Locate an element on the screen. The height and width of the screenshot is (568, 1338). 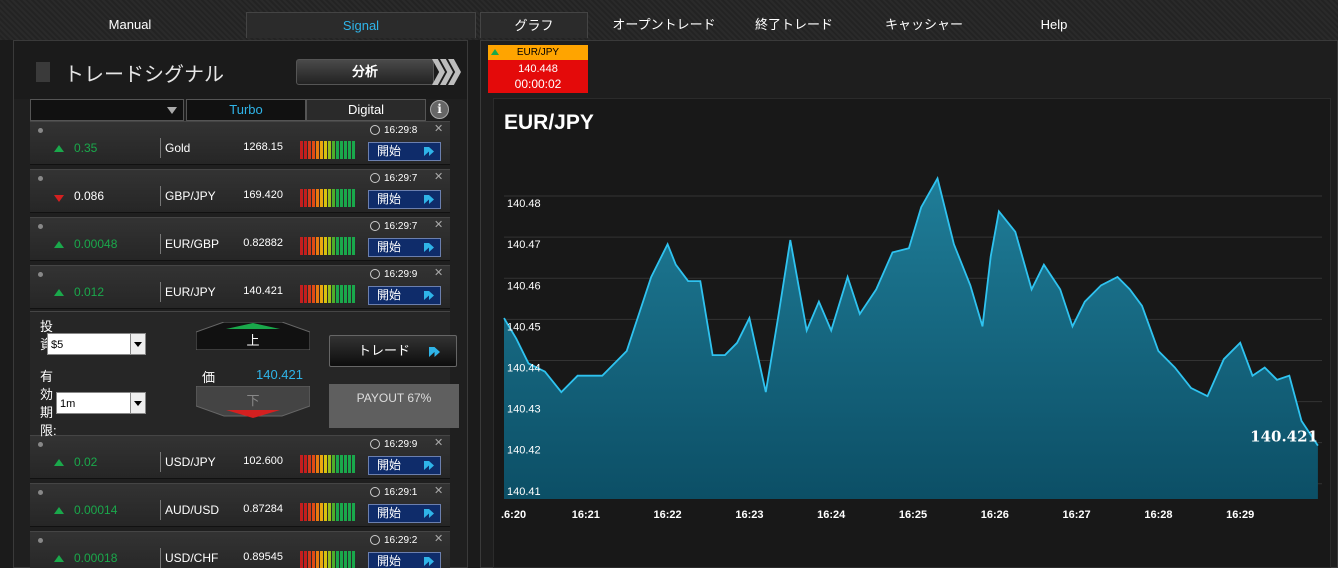
tab-open-trade: オープントレード is located at coordinates (664, 24).